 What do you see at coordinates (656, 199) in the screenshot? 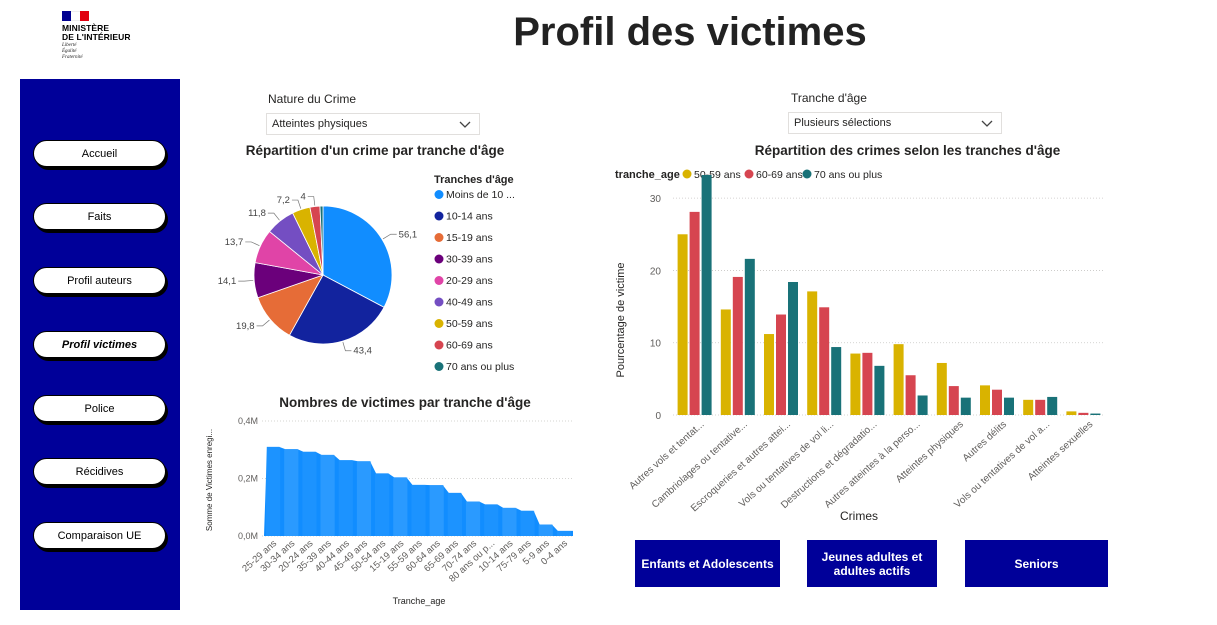
I see `bar-y-tick: 30` at bounding box center [656, 199].